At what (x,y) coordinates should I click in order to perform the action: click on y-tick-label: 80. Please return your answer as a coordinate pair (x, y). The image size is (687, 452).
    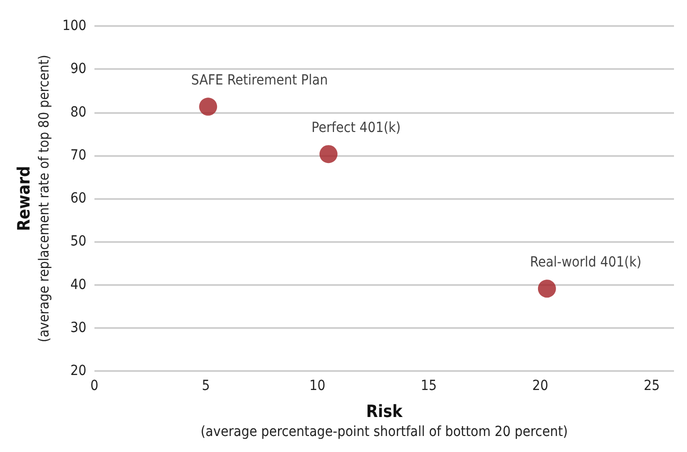
    Looking at the image, I should click on (78, 112).